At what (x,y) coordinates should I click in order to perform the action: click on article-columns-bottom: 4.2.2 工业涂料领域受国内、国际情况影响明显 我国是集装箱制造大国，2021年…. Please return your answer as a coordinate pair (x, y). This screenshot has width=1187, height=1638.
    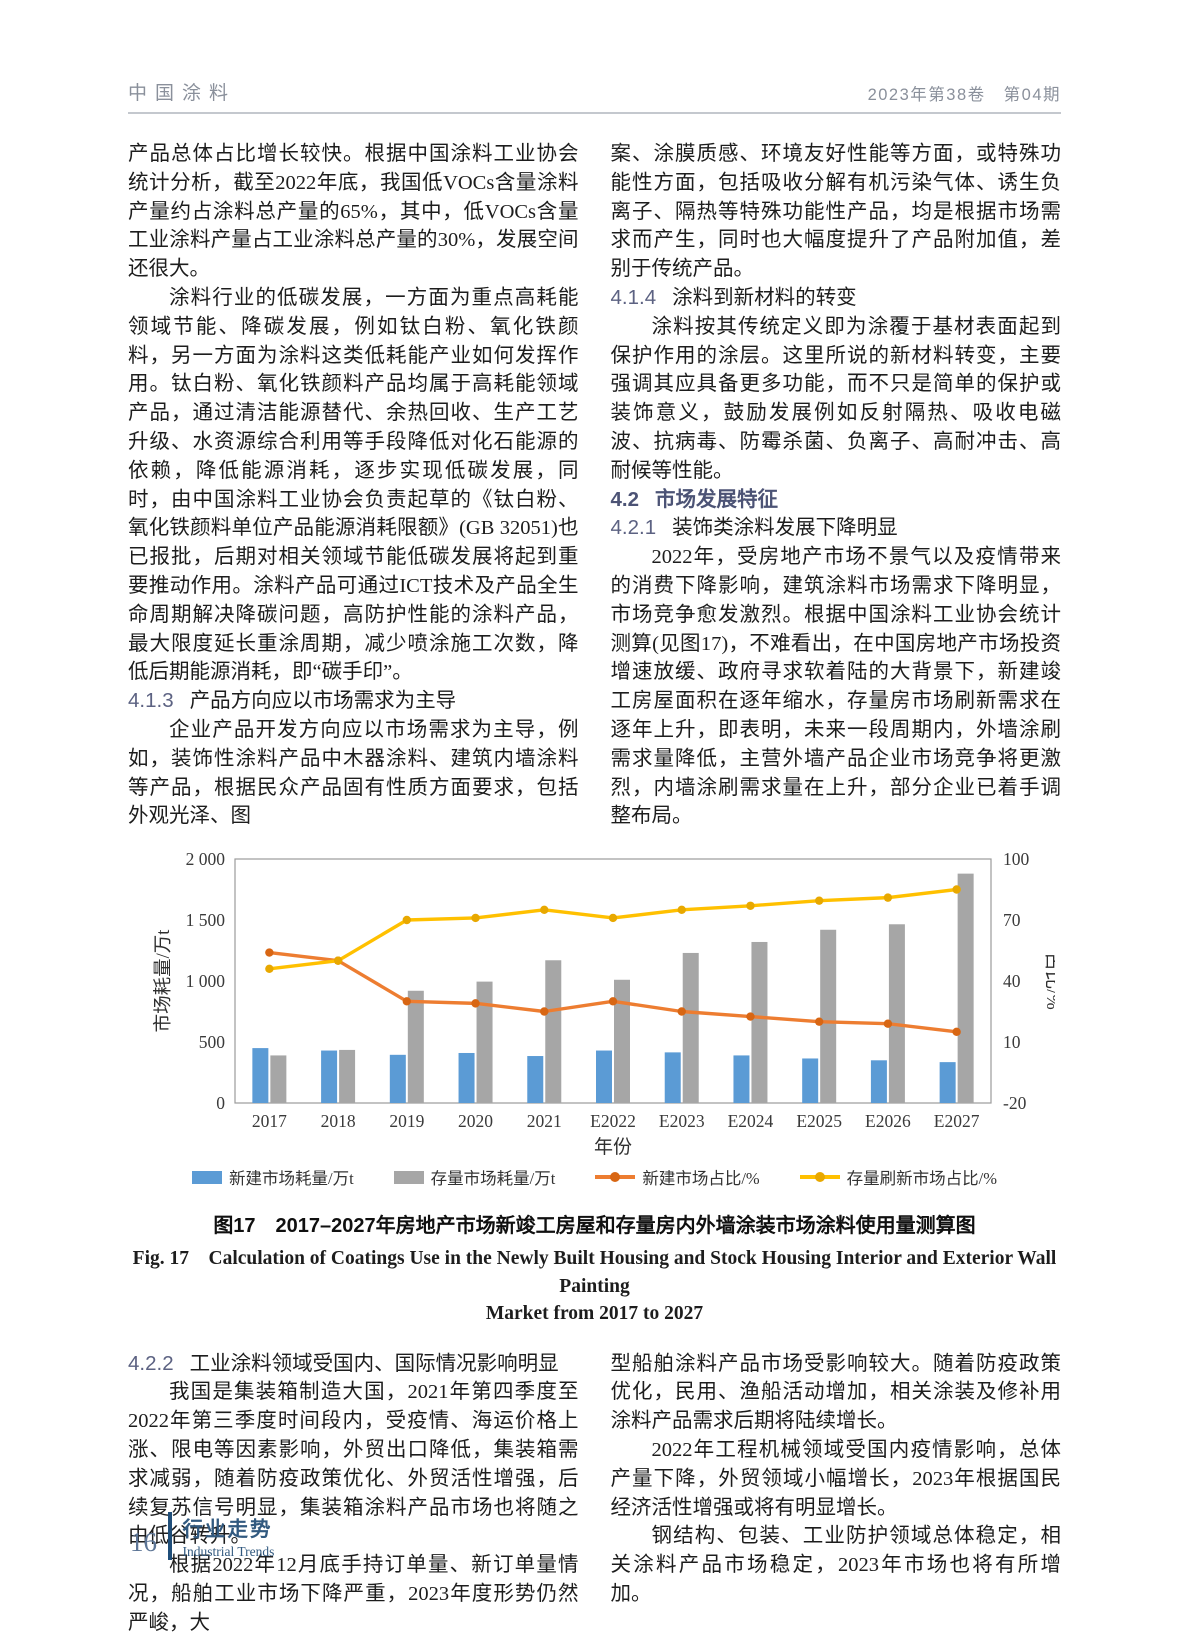
    Looking at the image, I should click on (594, 1494).